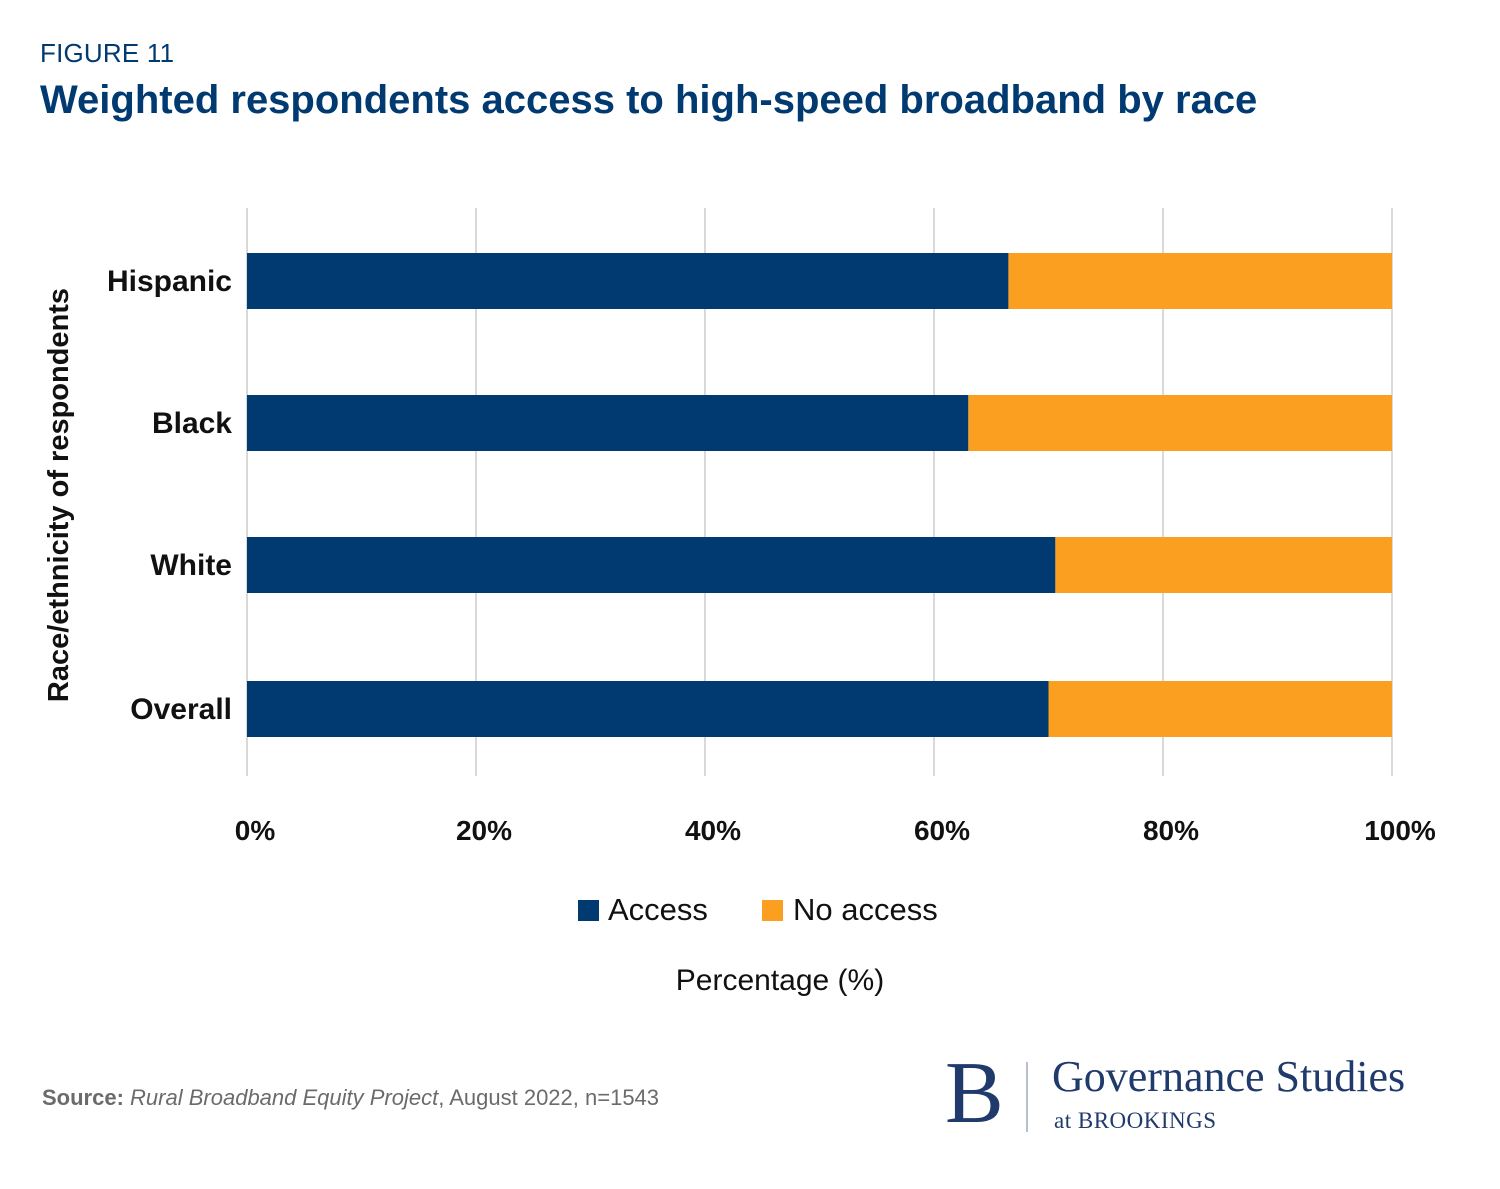  I want to click on x-tick-label: 40%, so click(713, 830).